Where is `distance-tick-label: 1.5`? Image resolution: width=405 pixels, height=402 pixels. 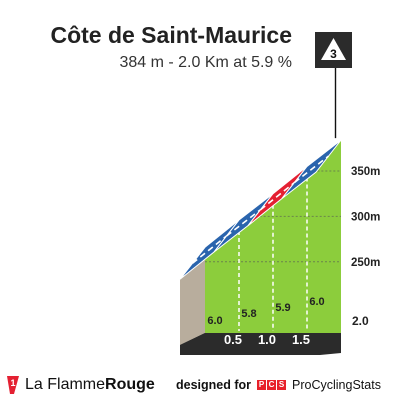
distance-tick-label: 1.5 is located at coordinates (301, 339).